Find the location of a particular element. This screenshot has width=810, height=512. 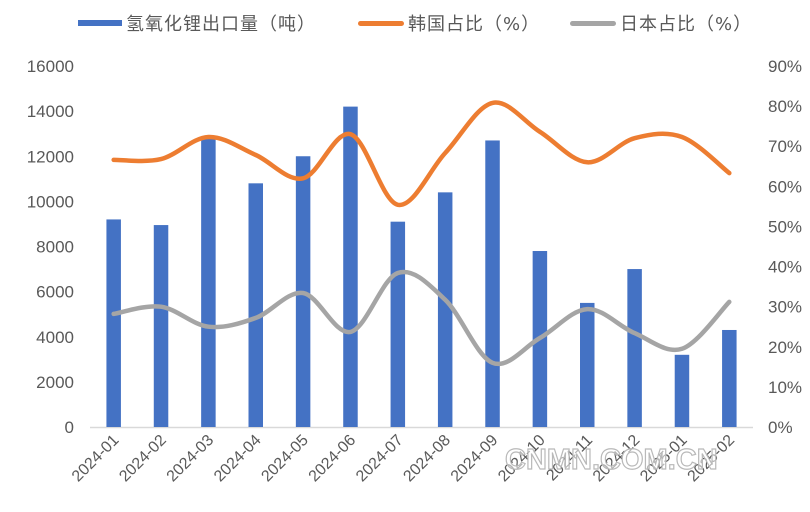

right-y-axis: 0% 10% 20% 30% 40% 50% 60% 70% 80% 90% is located at coordinates (785, 247).